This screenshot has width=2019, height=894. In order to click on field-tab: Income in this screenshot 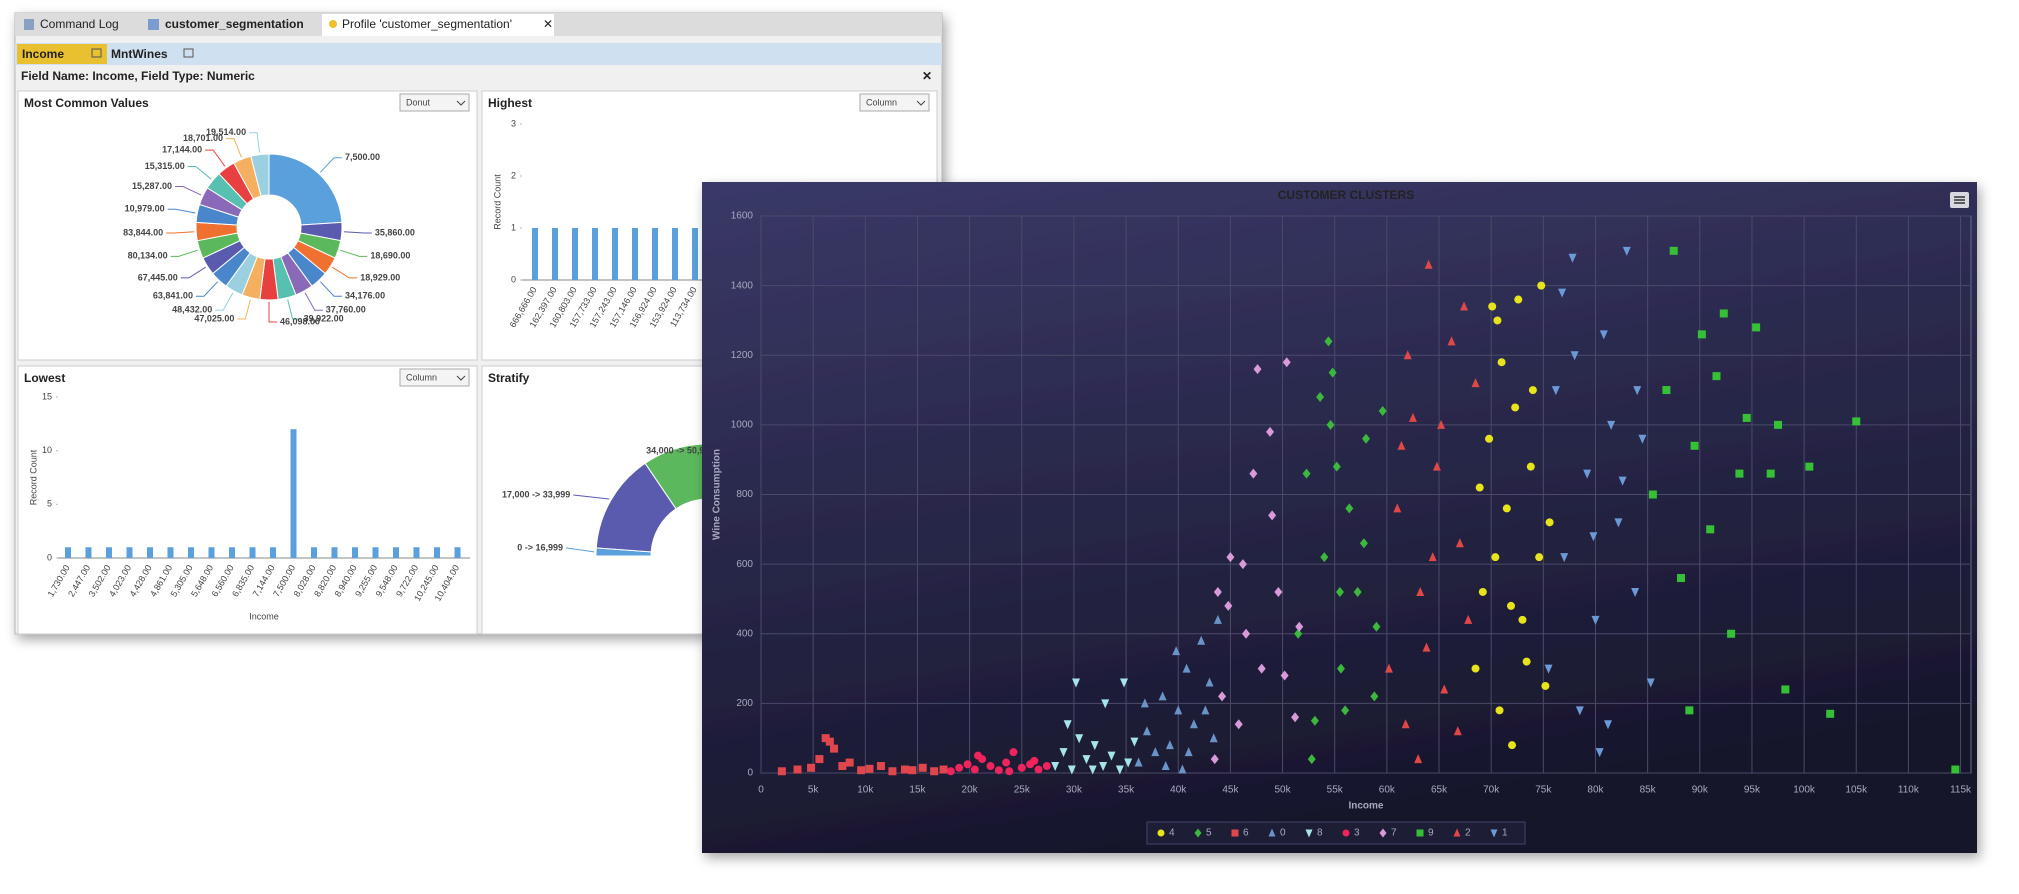, I will do `click(43, 54)`.